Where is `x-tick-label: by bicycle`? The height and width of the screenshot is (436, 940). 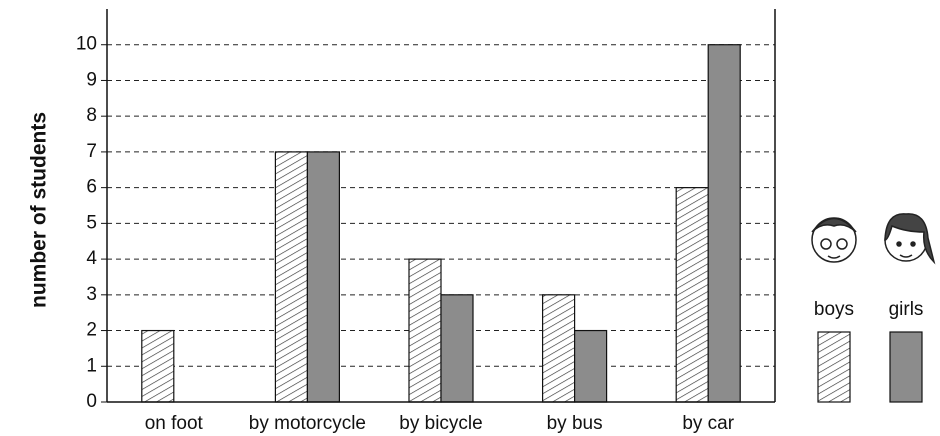 x-tick-label: by bicycle is located at coordinates (440, 423).